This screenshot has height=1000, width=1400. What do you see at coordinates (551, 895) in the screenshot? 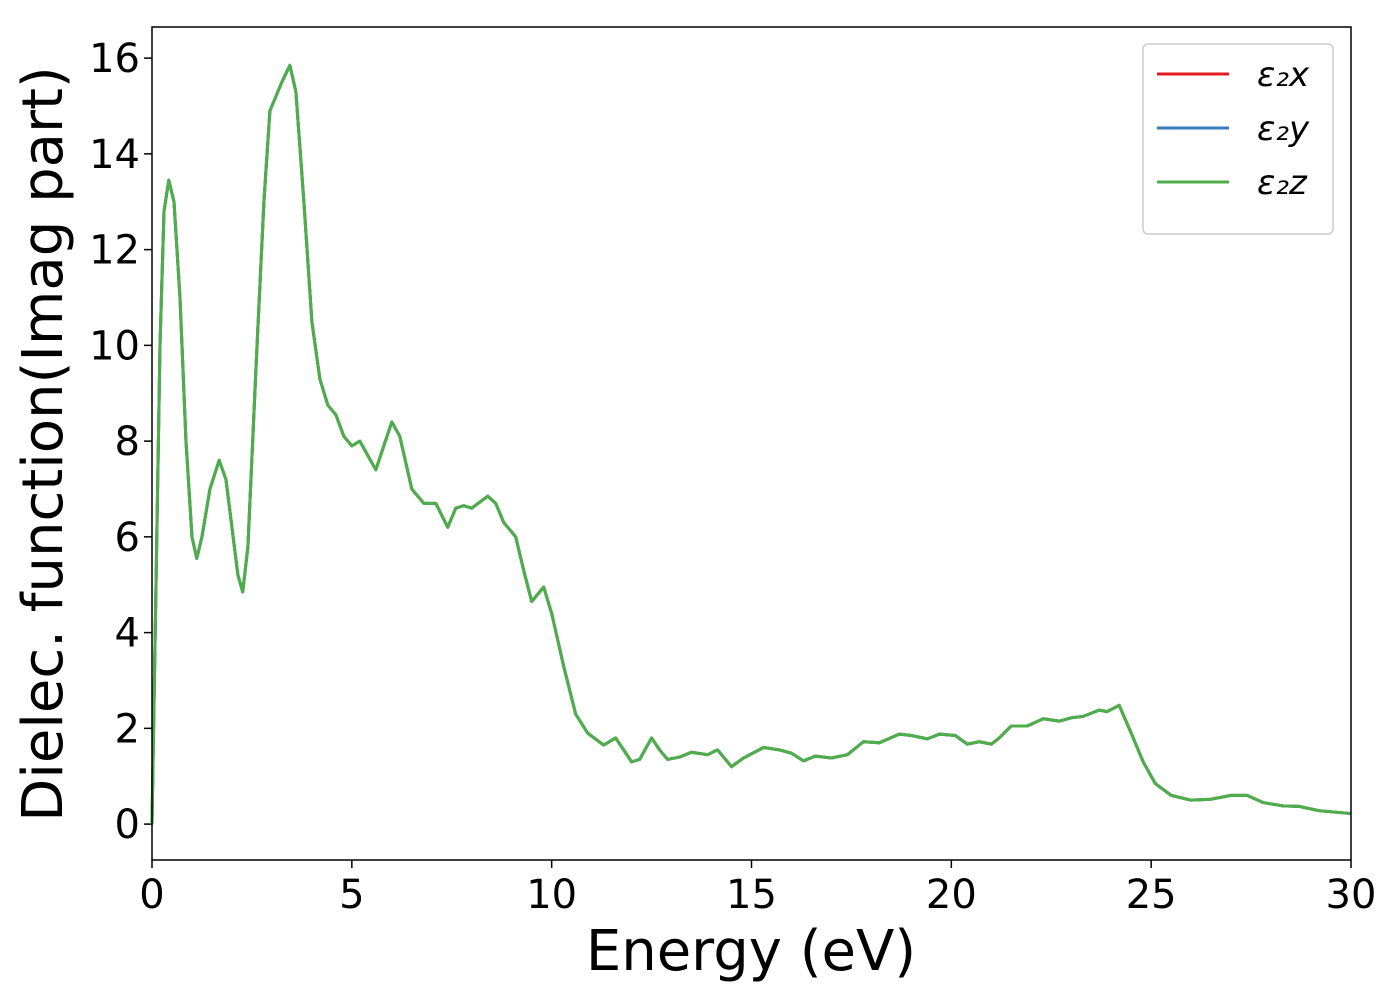
I see `x-tick-label: 10` at bounding box center [551, 895].